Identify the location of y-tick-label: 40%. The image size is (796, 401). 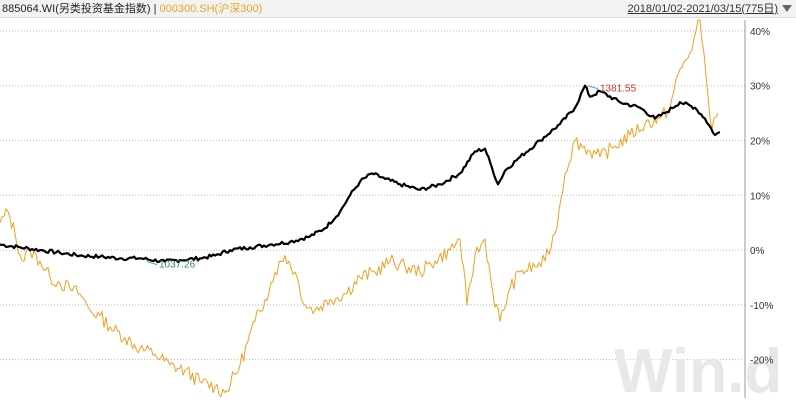
(760, 32).